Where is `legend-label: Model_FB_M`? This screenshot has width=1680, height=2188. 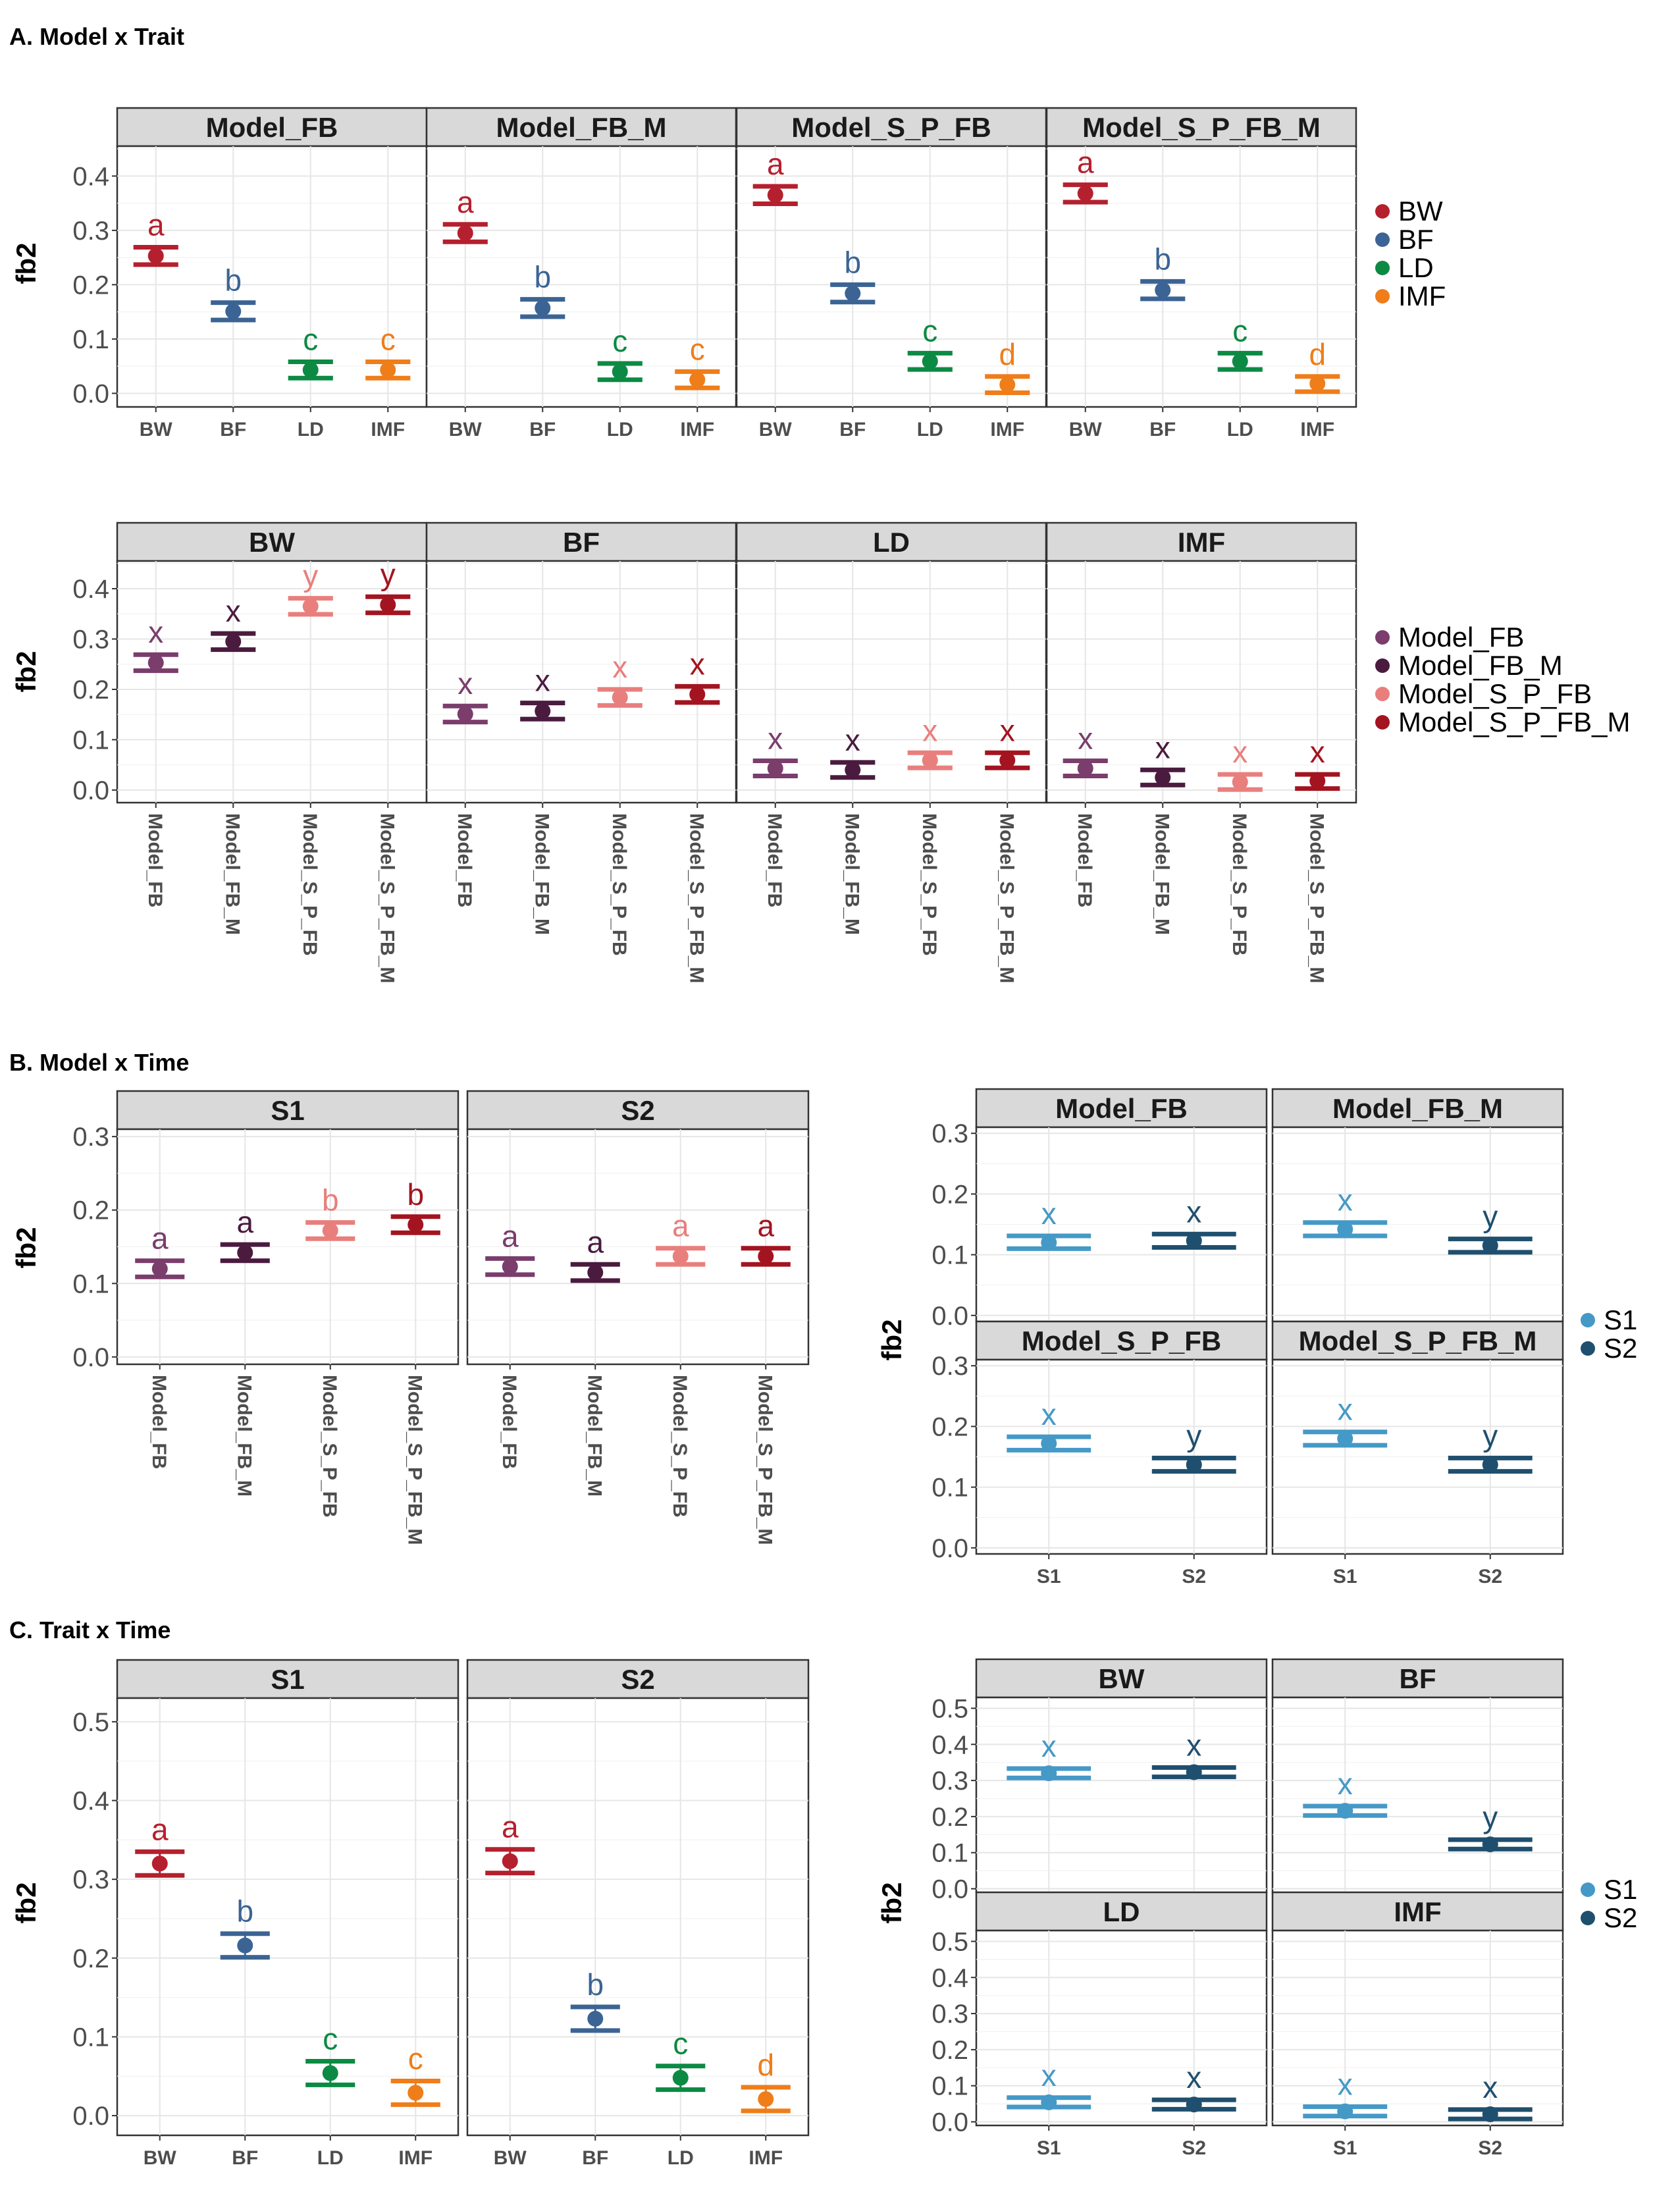
legend-label: Model_FB_M is located at coordinates (1480, 665).